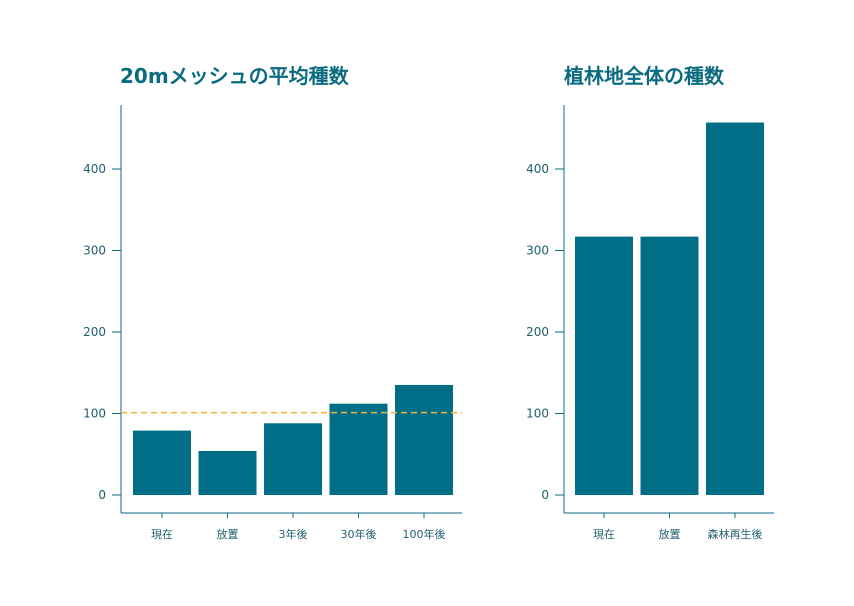 The width and height of the screenshot is (854, 606). What do you see at coordinates (293, 534) in the screenshot?
I see `category-label: 3年後` at bounding box center [293, 534].